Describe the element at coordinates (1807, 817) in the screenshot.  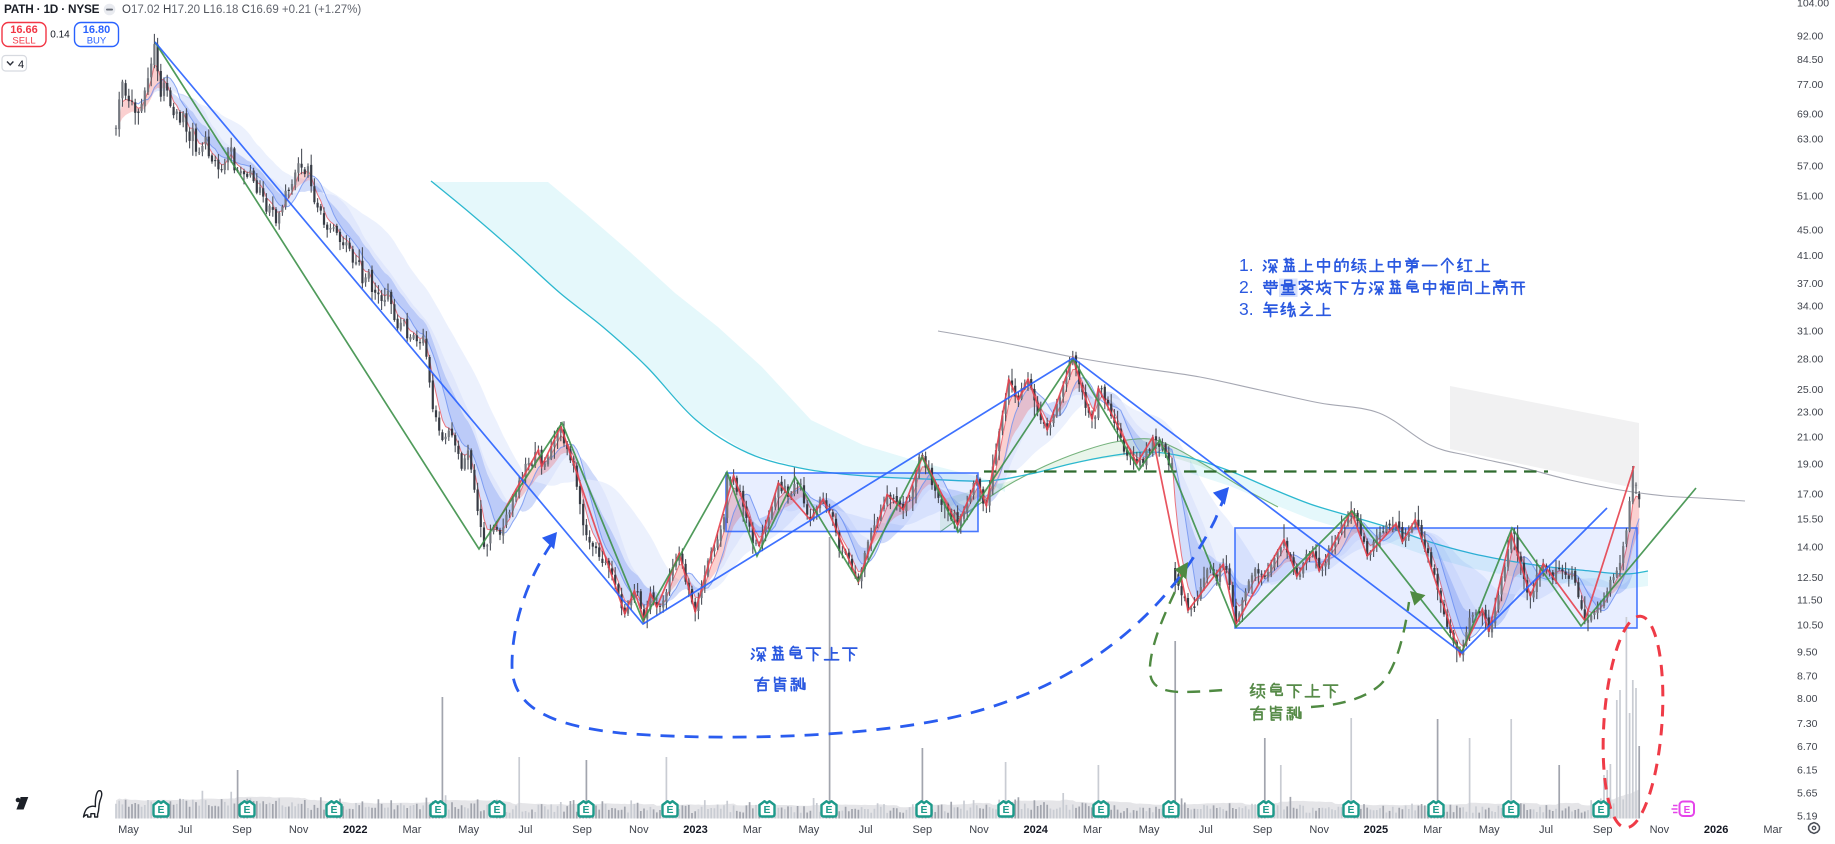
I see `svg-text: 5.19` at that location.